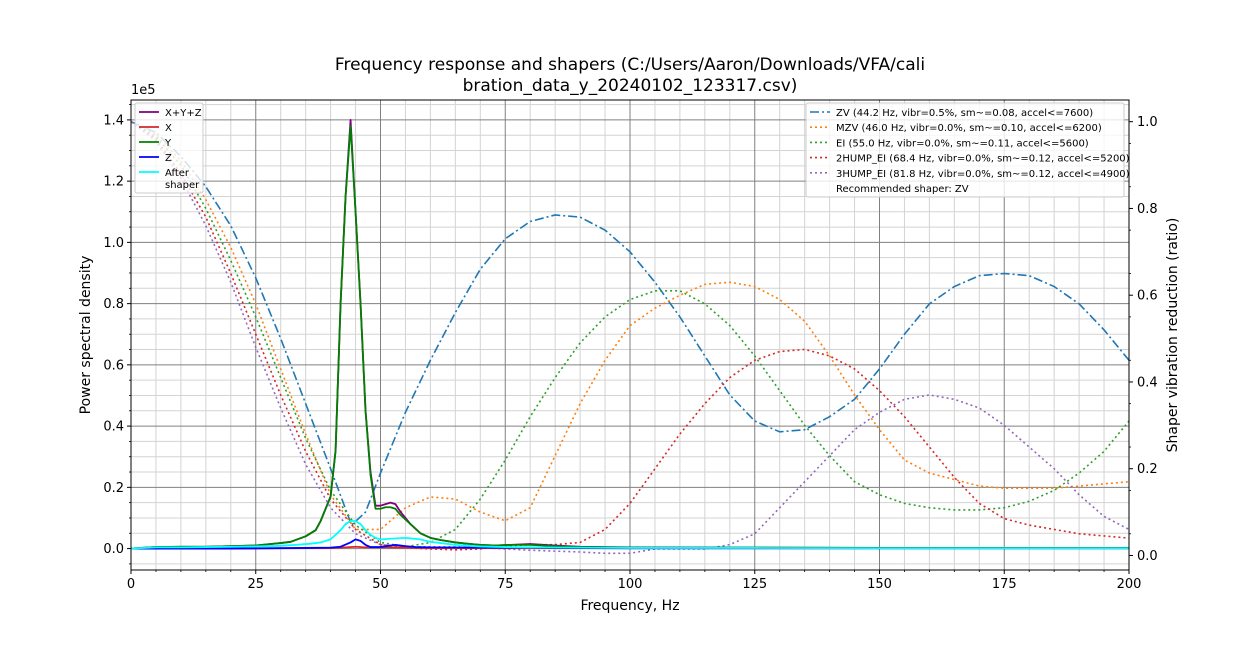 The height and width of the screenshot is (649, 1259). Describe the element at coordinates (630, 584) in the screenshot. I see `x-tick-label: 100` at that location.